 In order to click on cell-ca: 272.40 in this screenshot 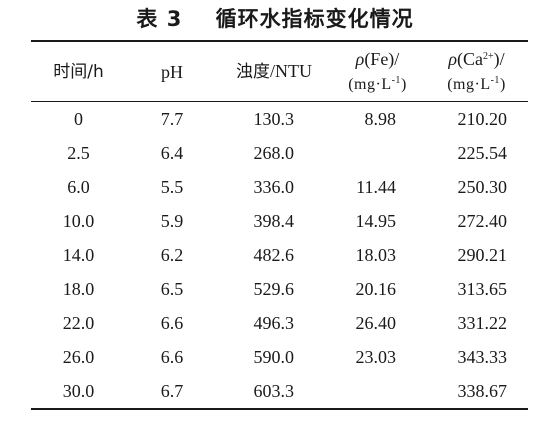, I will do `click(482, 221)`.